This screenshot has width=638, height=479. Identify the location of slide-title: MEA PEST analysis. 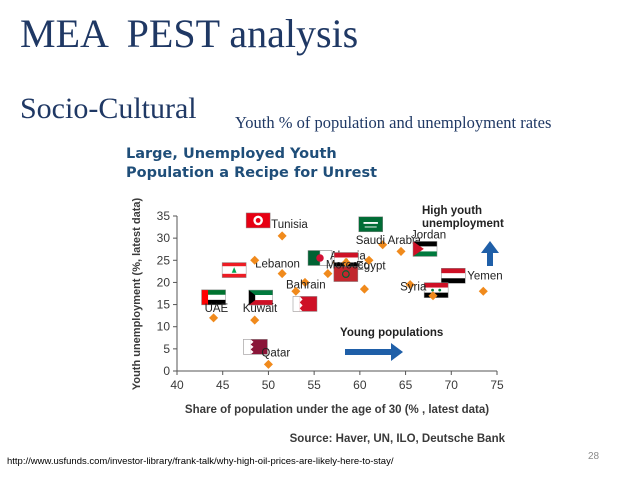
(189, 33).